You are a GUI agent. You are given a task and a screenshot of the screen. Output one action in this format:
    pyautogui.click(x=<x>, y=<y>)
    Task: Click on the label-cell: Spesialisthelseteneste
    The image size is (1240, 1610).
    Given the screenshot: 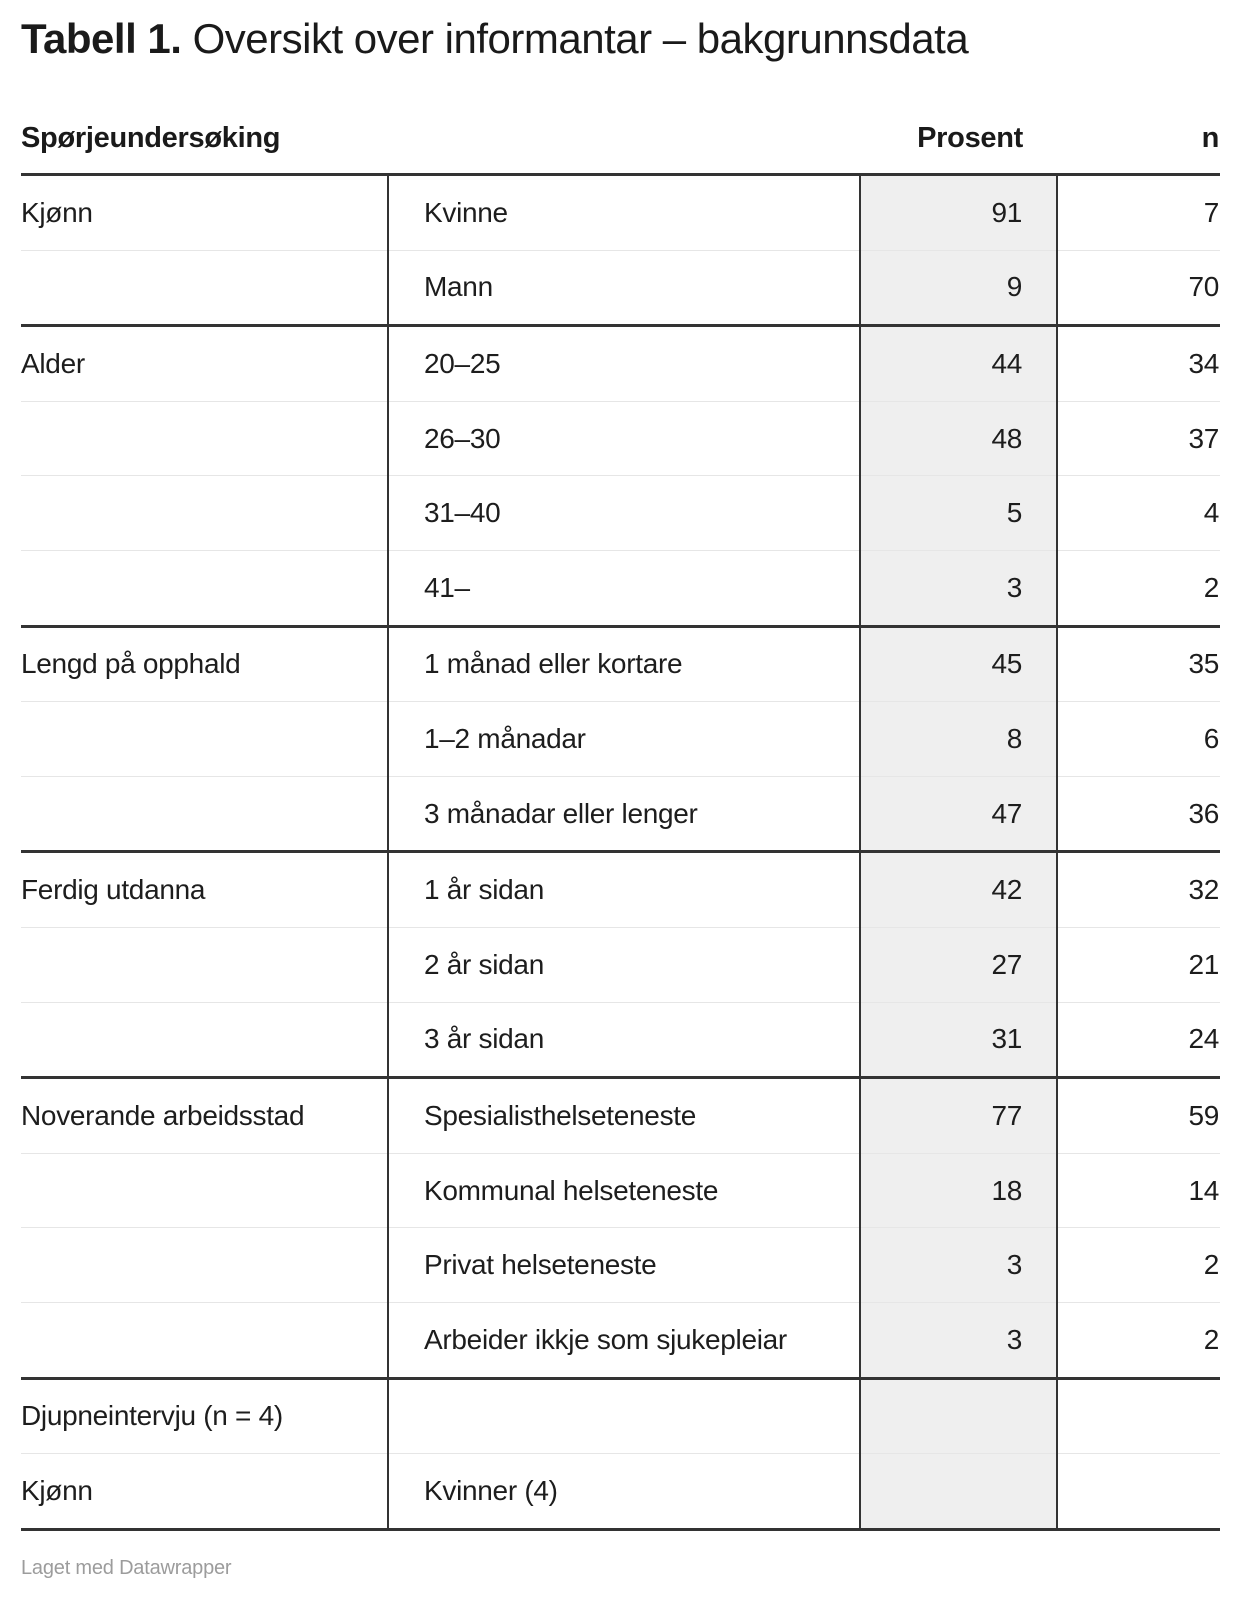 What is the action you would take?
    pyautogui.click(x=624, y=1115)
    